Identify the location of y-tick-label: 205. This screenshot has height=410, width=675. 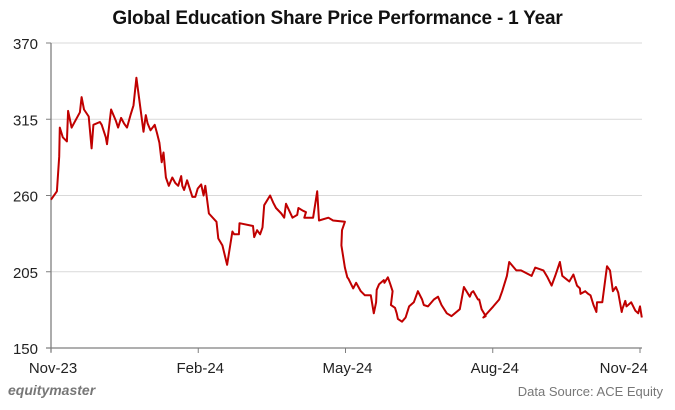
(25, 273).